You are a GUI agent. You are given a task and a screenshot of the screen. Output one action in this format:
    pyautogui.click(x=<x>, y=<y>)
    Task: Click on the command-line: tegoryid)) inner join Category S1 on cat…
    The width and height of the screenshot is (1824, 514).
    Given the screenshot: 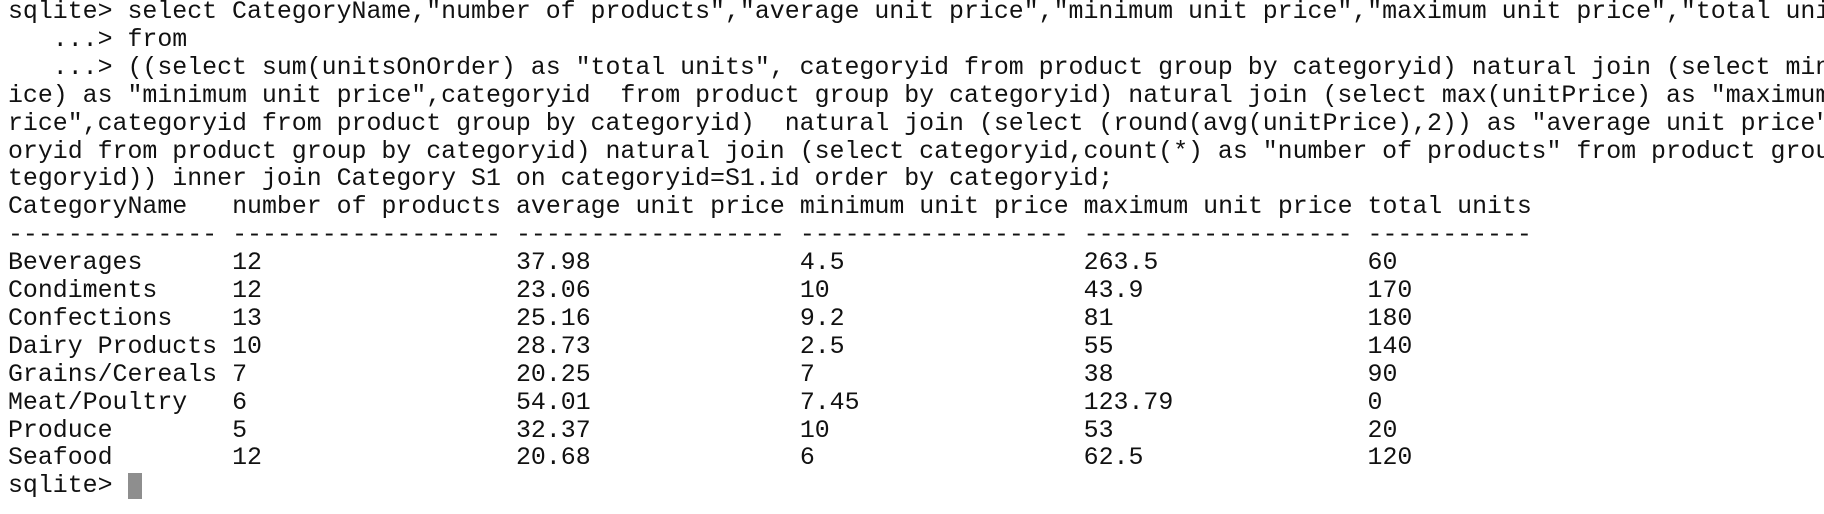 What is the action you would take?
    pyautogui.click(x=561, y=179)
    